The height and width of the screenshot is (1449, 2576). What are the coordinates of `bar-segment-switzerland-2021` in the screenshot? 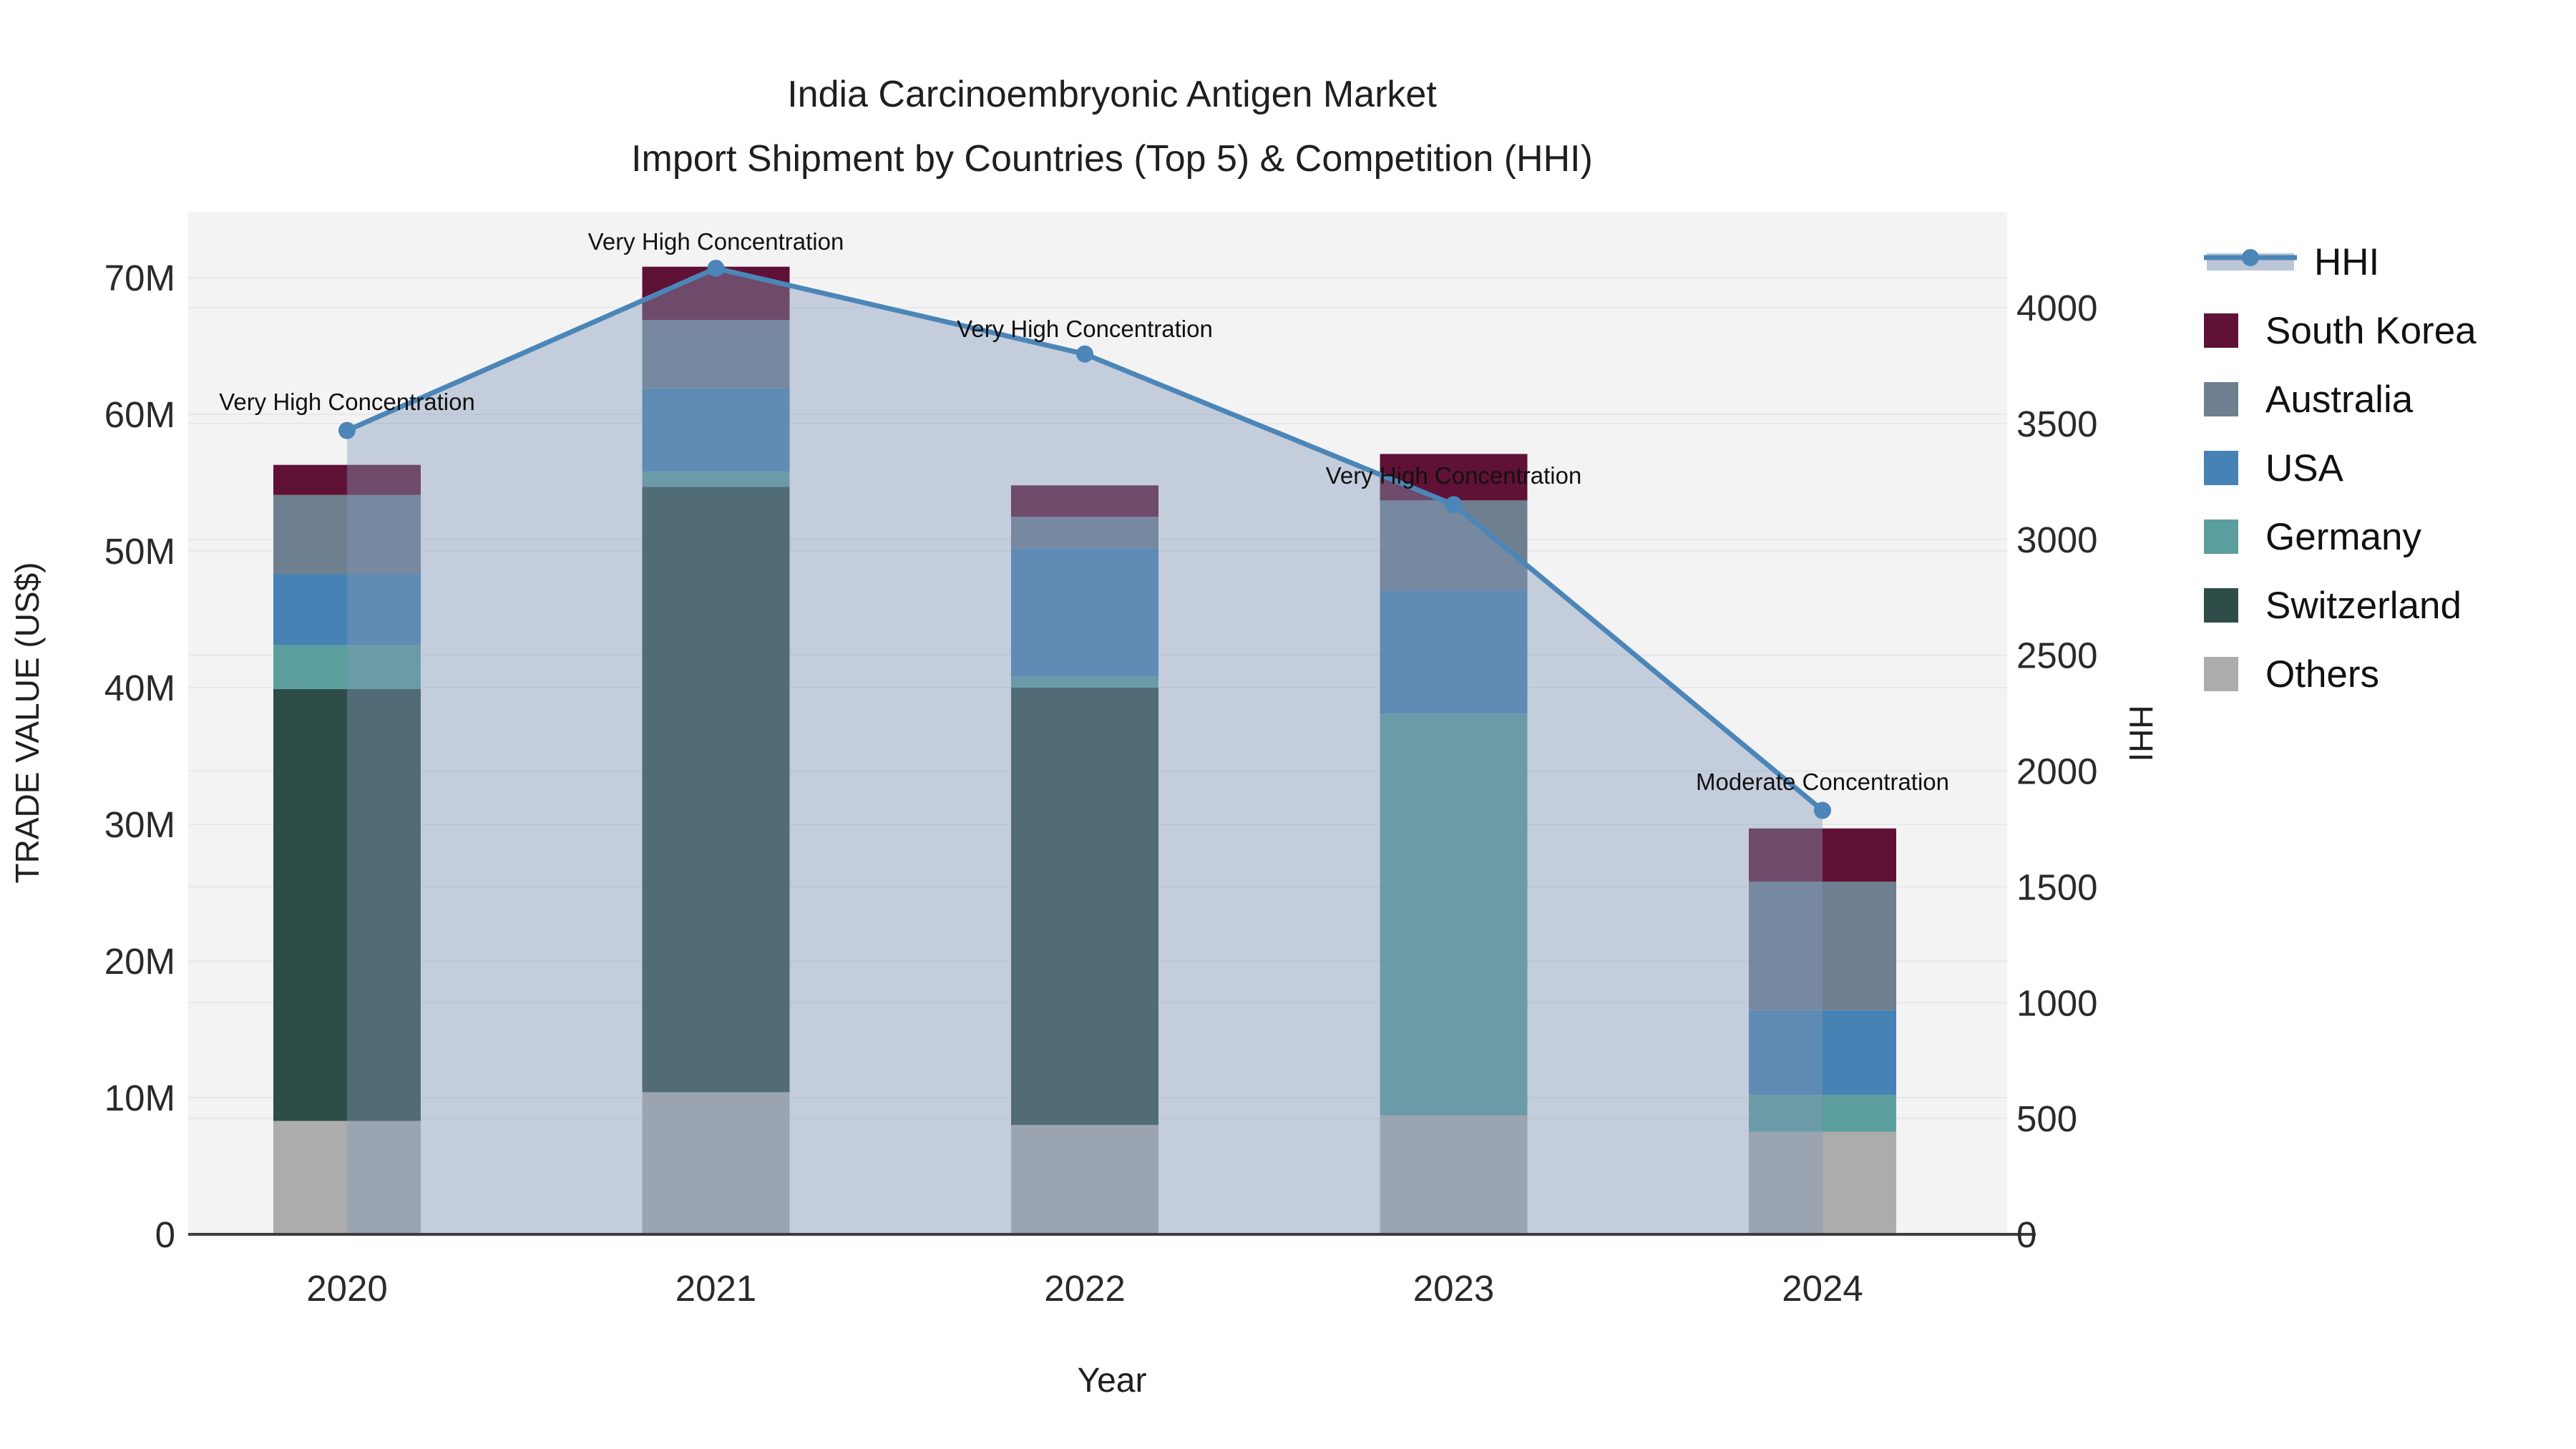 It's located at (716, 790).